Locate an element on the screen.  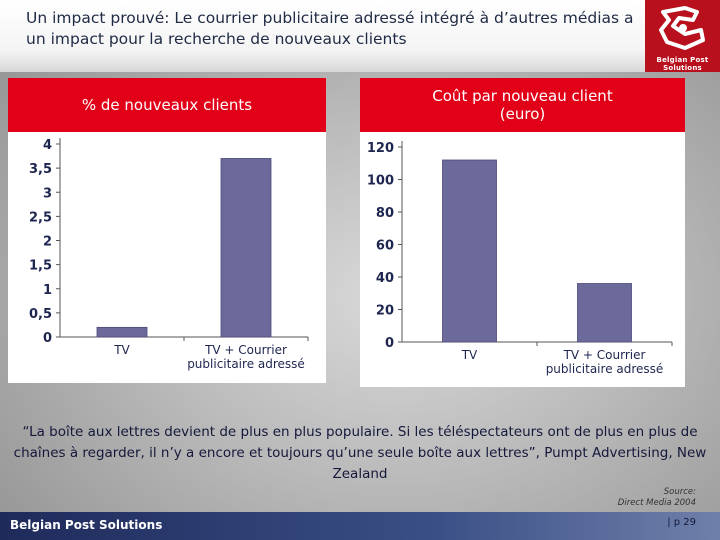
y-tick-label: 1 is located at coordinates (47, 290).